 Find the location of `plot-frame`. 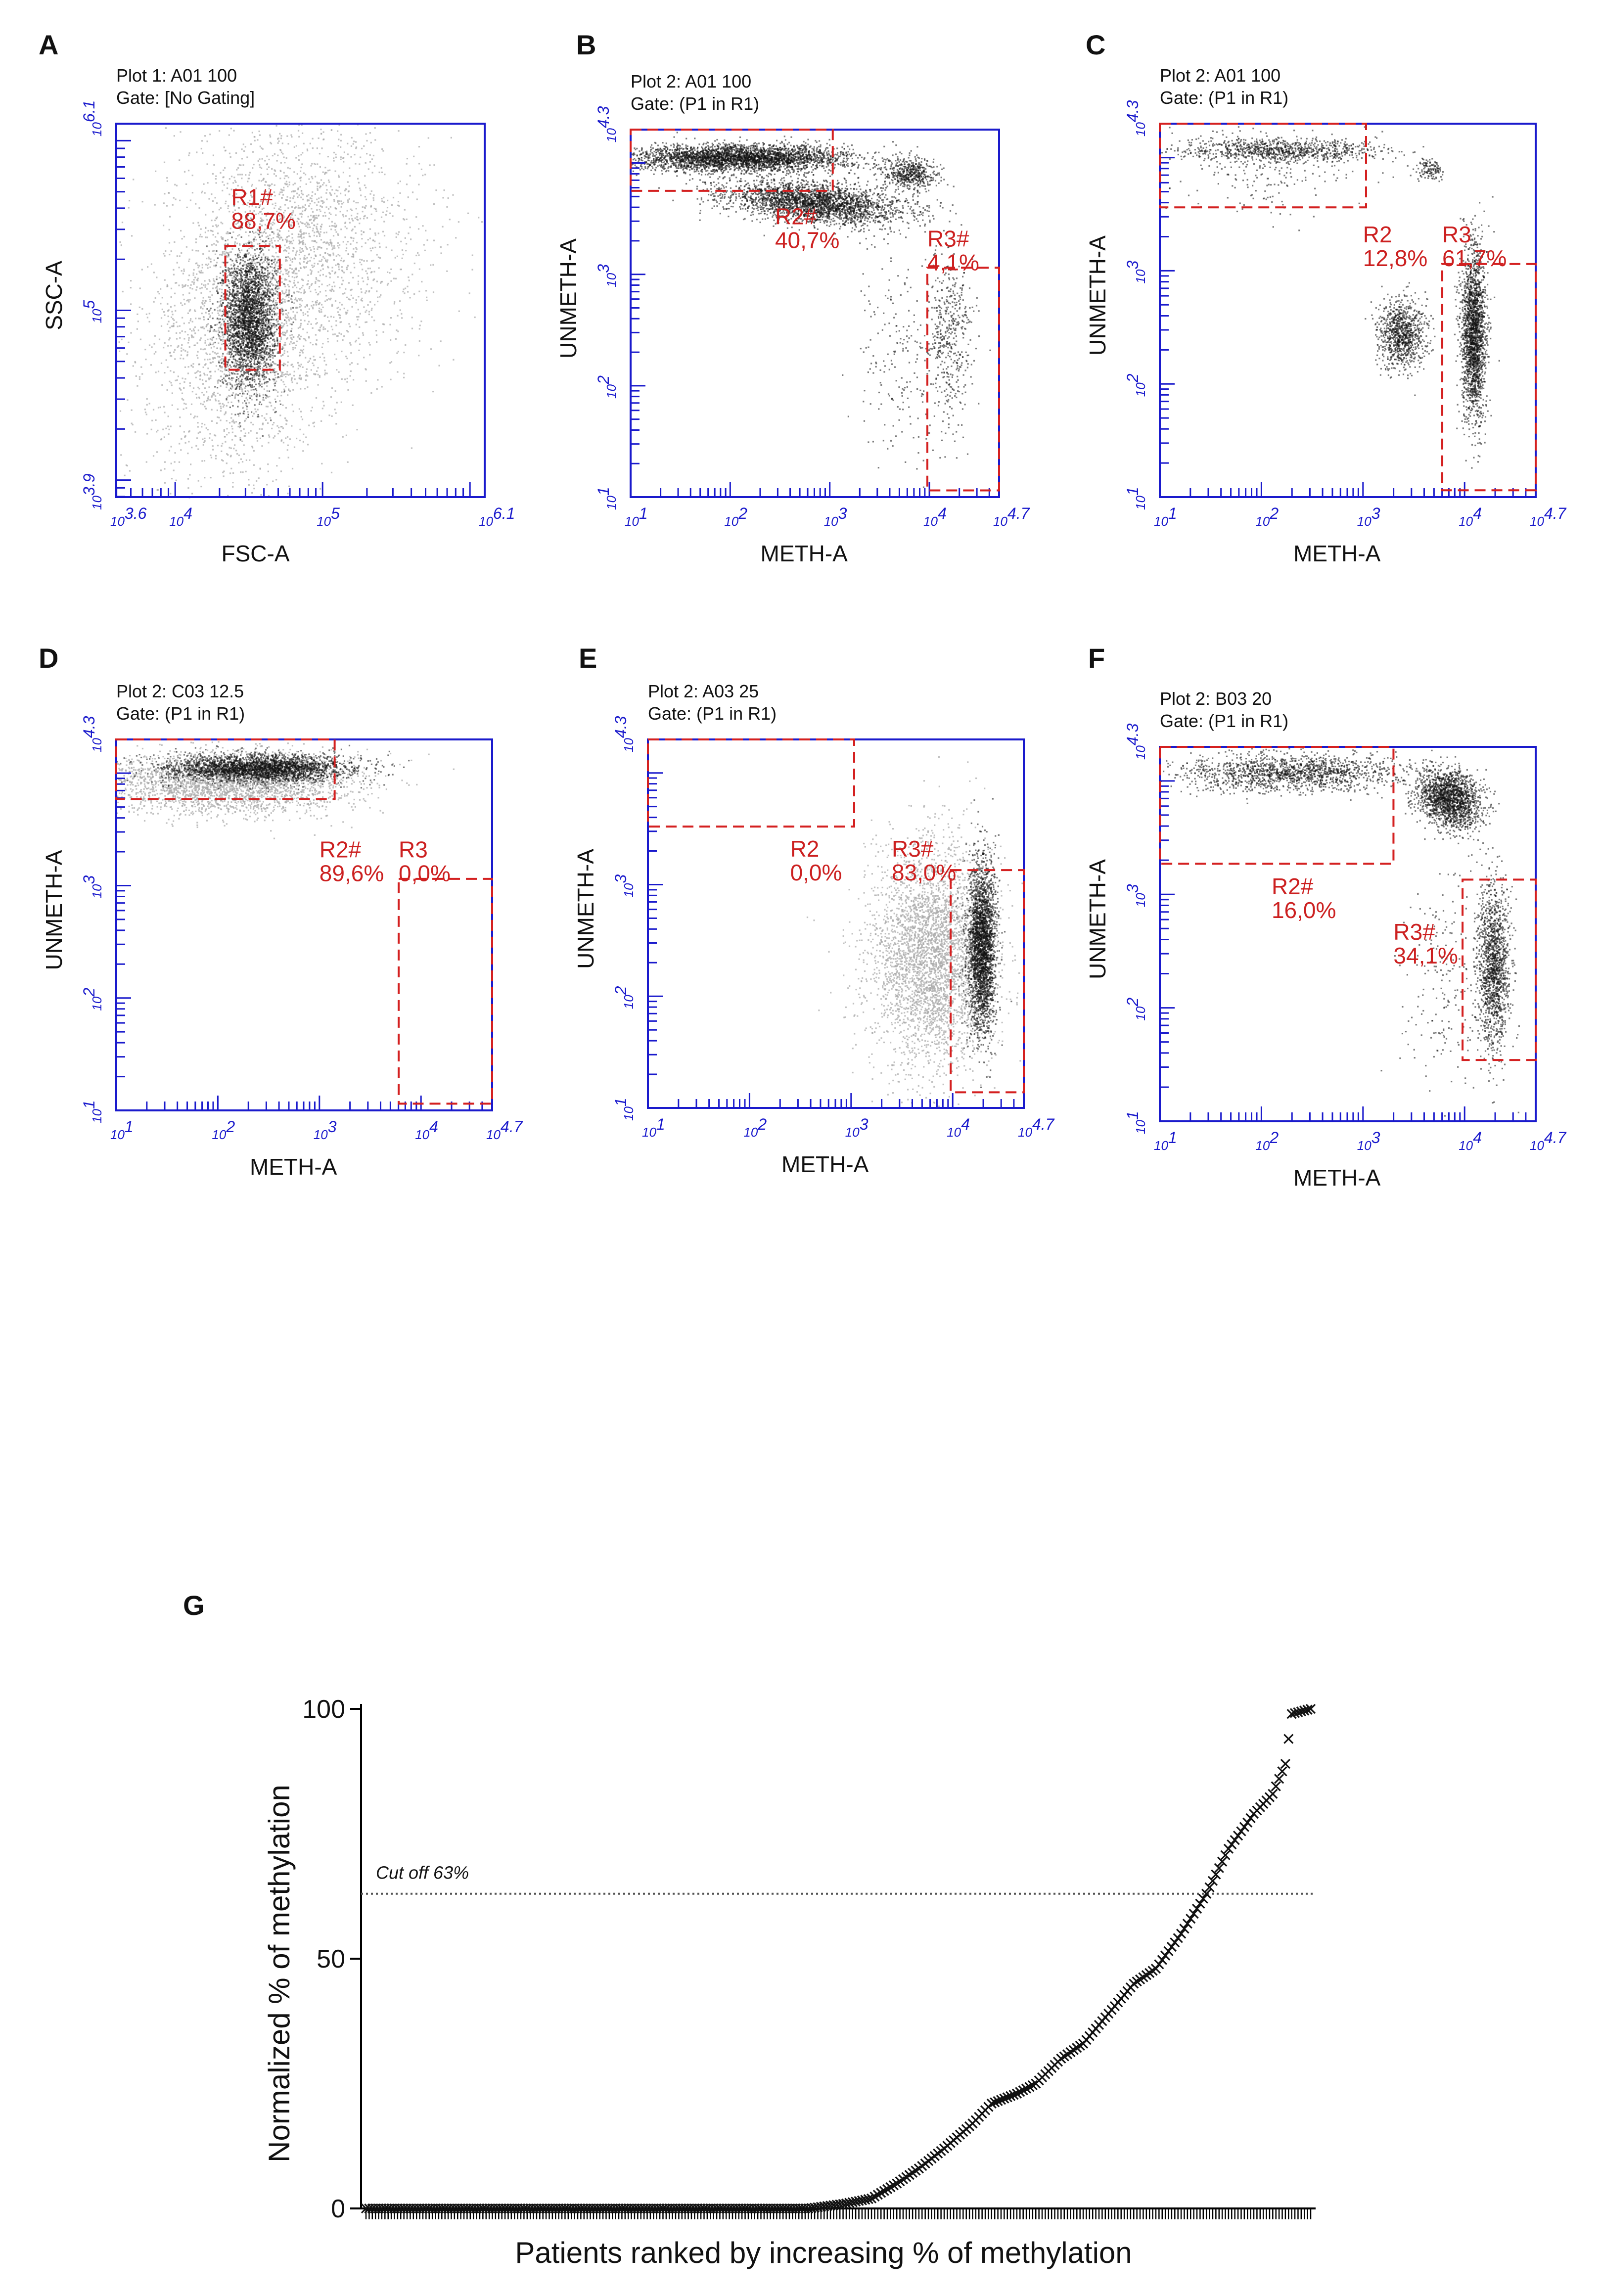

plot-frame is located at coordinates (1348, 310).